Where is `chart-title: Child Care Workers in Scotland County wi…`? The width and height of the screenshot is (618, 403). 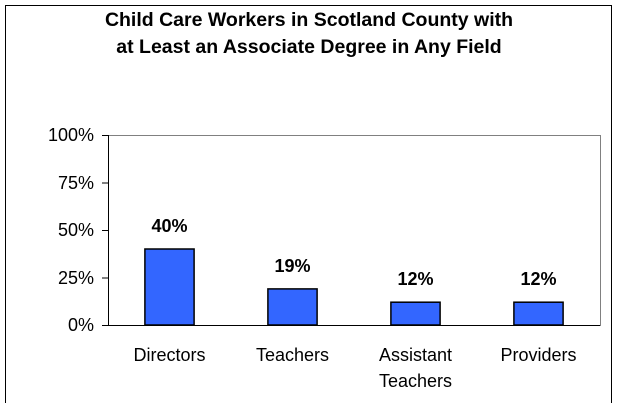
chart-title: Child Care Workers in Scotland County wi… is located at coordinates (309, 33).